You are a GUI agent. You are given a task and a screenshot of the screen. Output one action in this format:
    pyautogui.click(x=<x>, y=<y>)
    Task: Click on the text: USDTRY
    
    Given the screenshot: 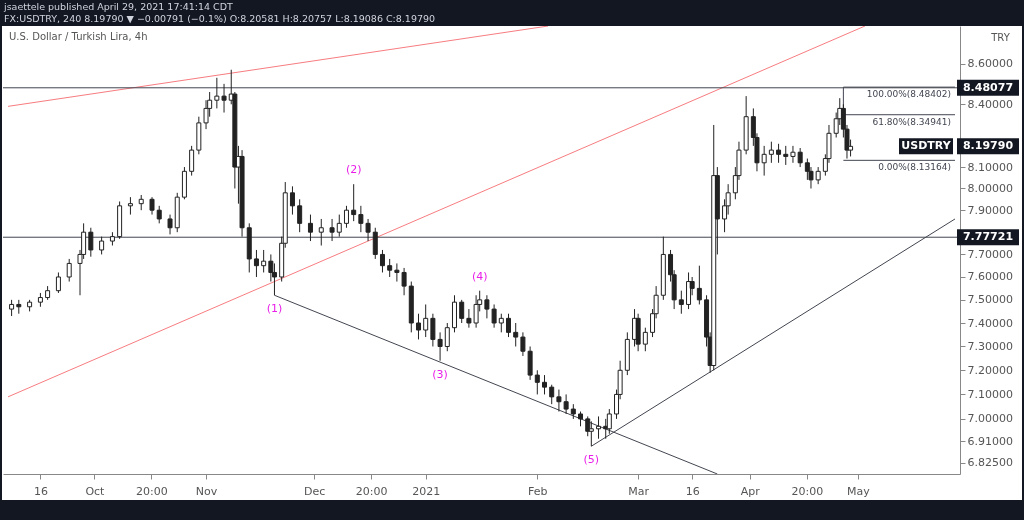 What is the action you would take?
    pyautogui.click(x=926, y=146)
    